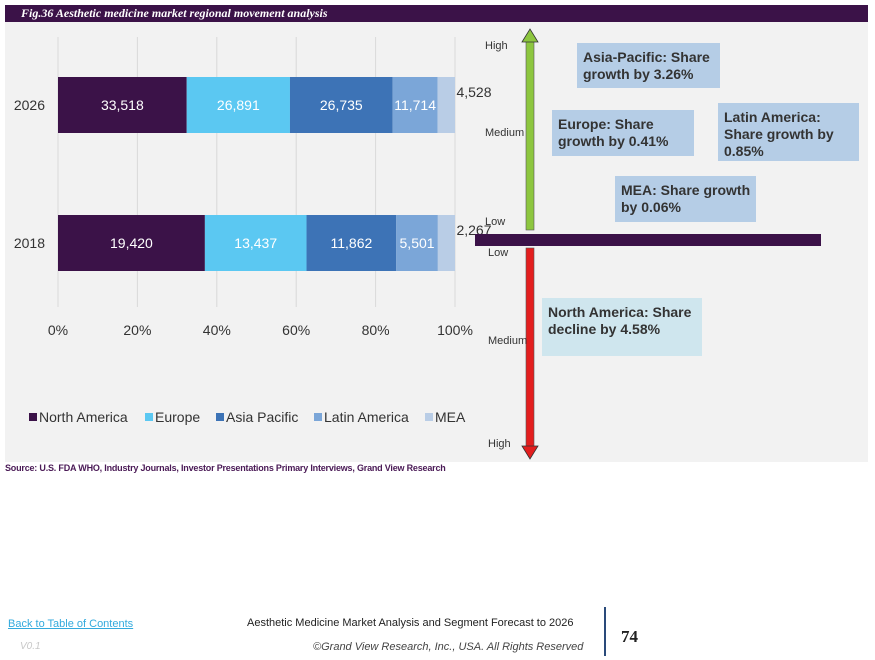 The height and width of the screenshot is (660, 875). I want to click on bar-segment-asia-pacific-2026, so click(341, 105).